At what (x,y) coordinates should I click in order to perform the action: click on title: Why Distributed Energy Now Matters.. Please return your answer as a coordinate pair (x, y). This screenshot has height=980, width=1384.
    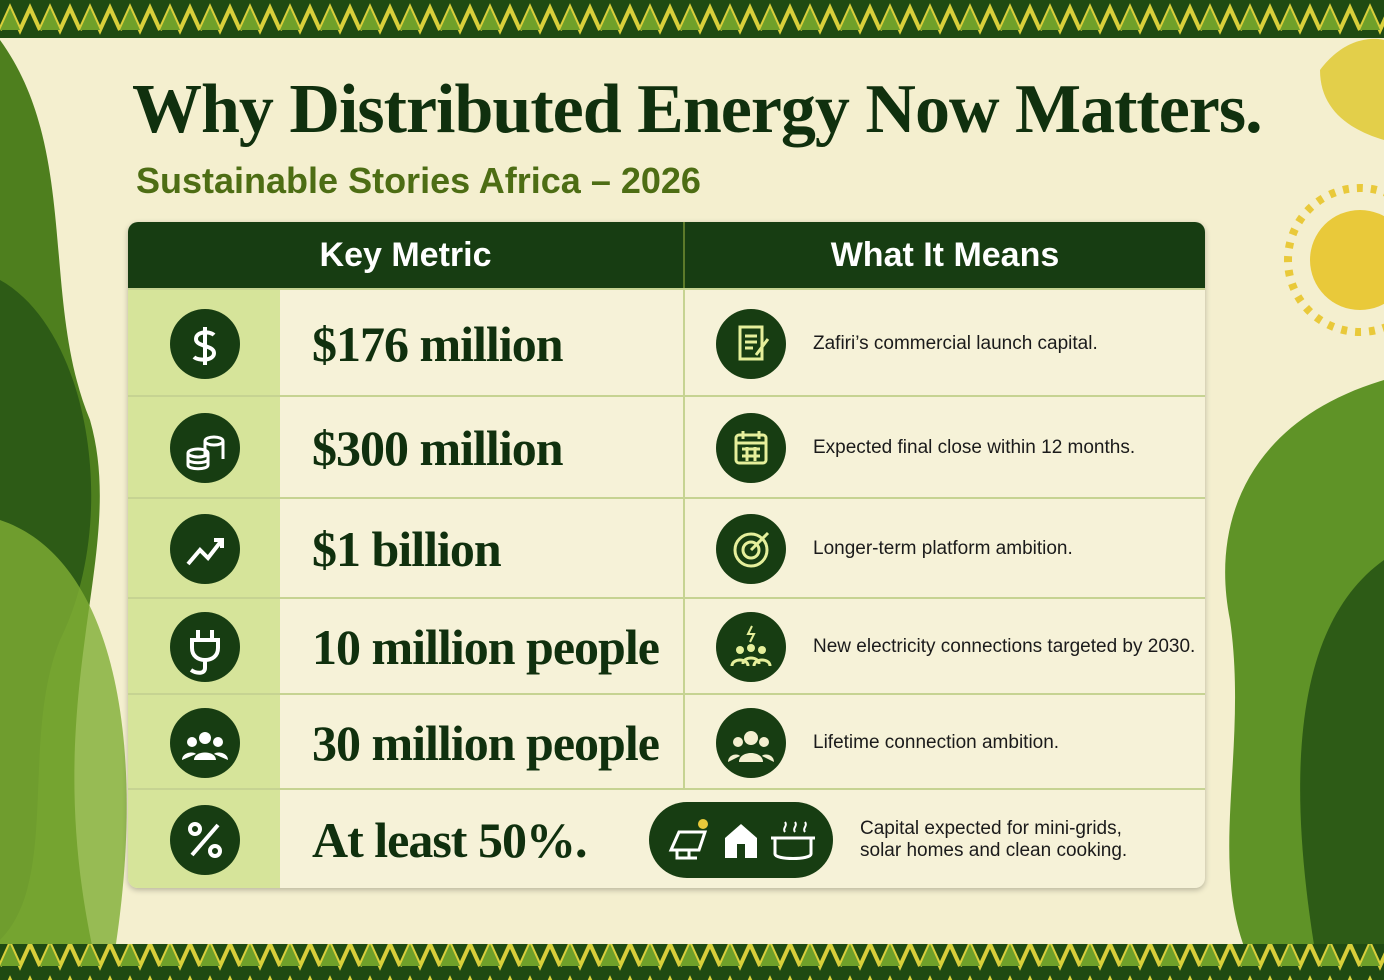
    Looking at the image, I should click on (697, 109).